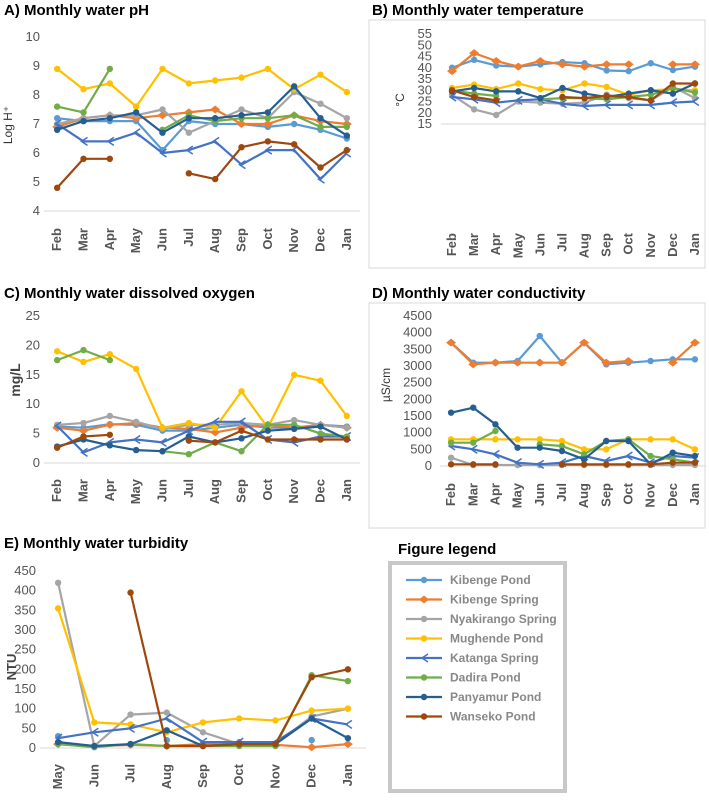 The image size is (709, 800). Describe the element at coordinates (135, 240) in the screenshot. I see `panel-a-x-tick: May` at that location.